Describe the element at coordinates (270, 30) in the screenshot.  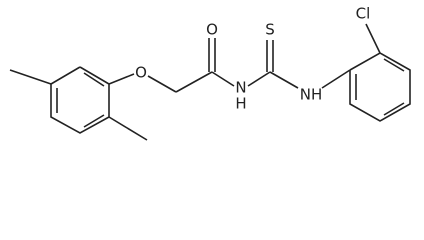
I see `atom-label: S` at that location.